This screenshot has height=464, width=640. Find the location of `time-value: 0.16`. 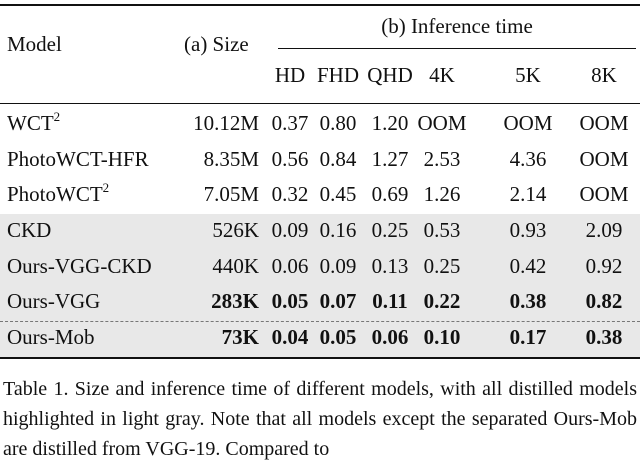

time-value: 0.16 is located at coordinates (338, 230).